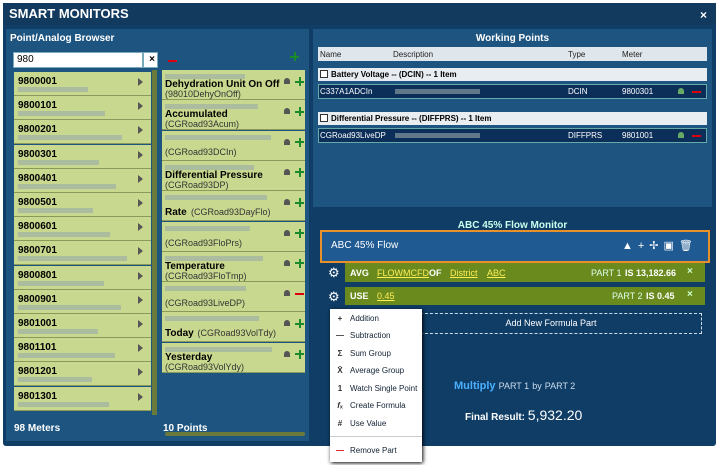 This screenshot has height=465, width=719. I want to click on menu-item: X̄ Average Group, so click(371, 370).